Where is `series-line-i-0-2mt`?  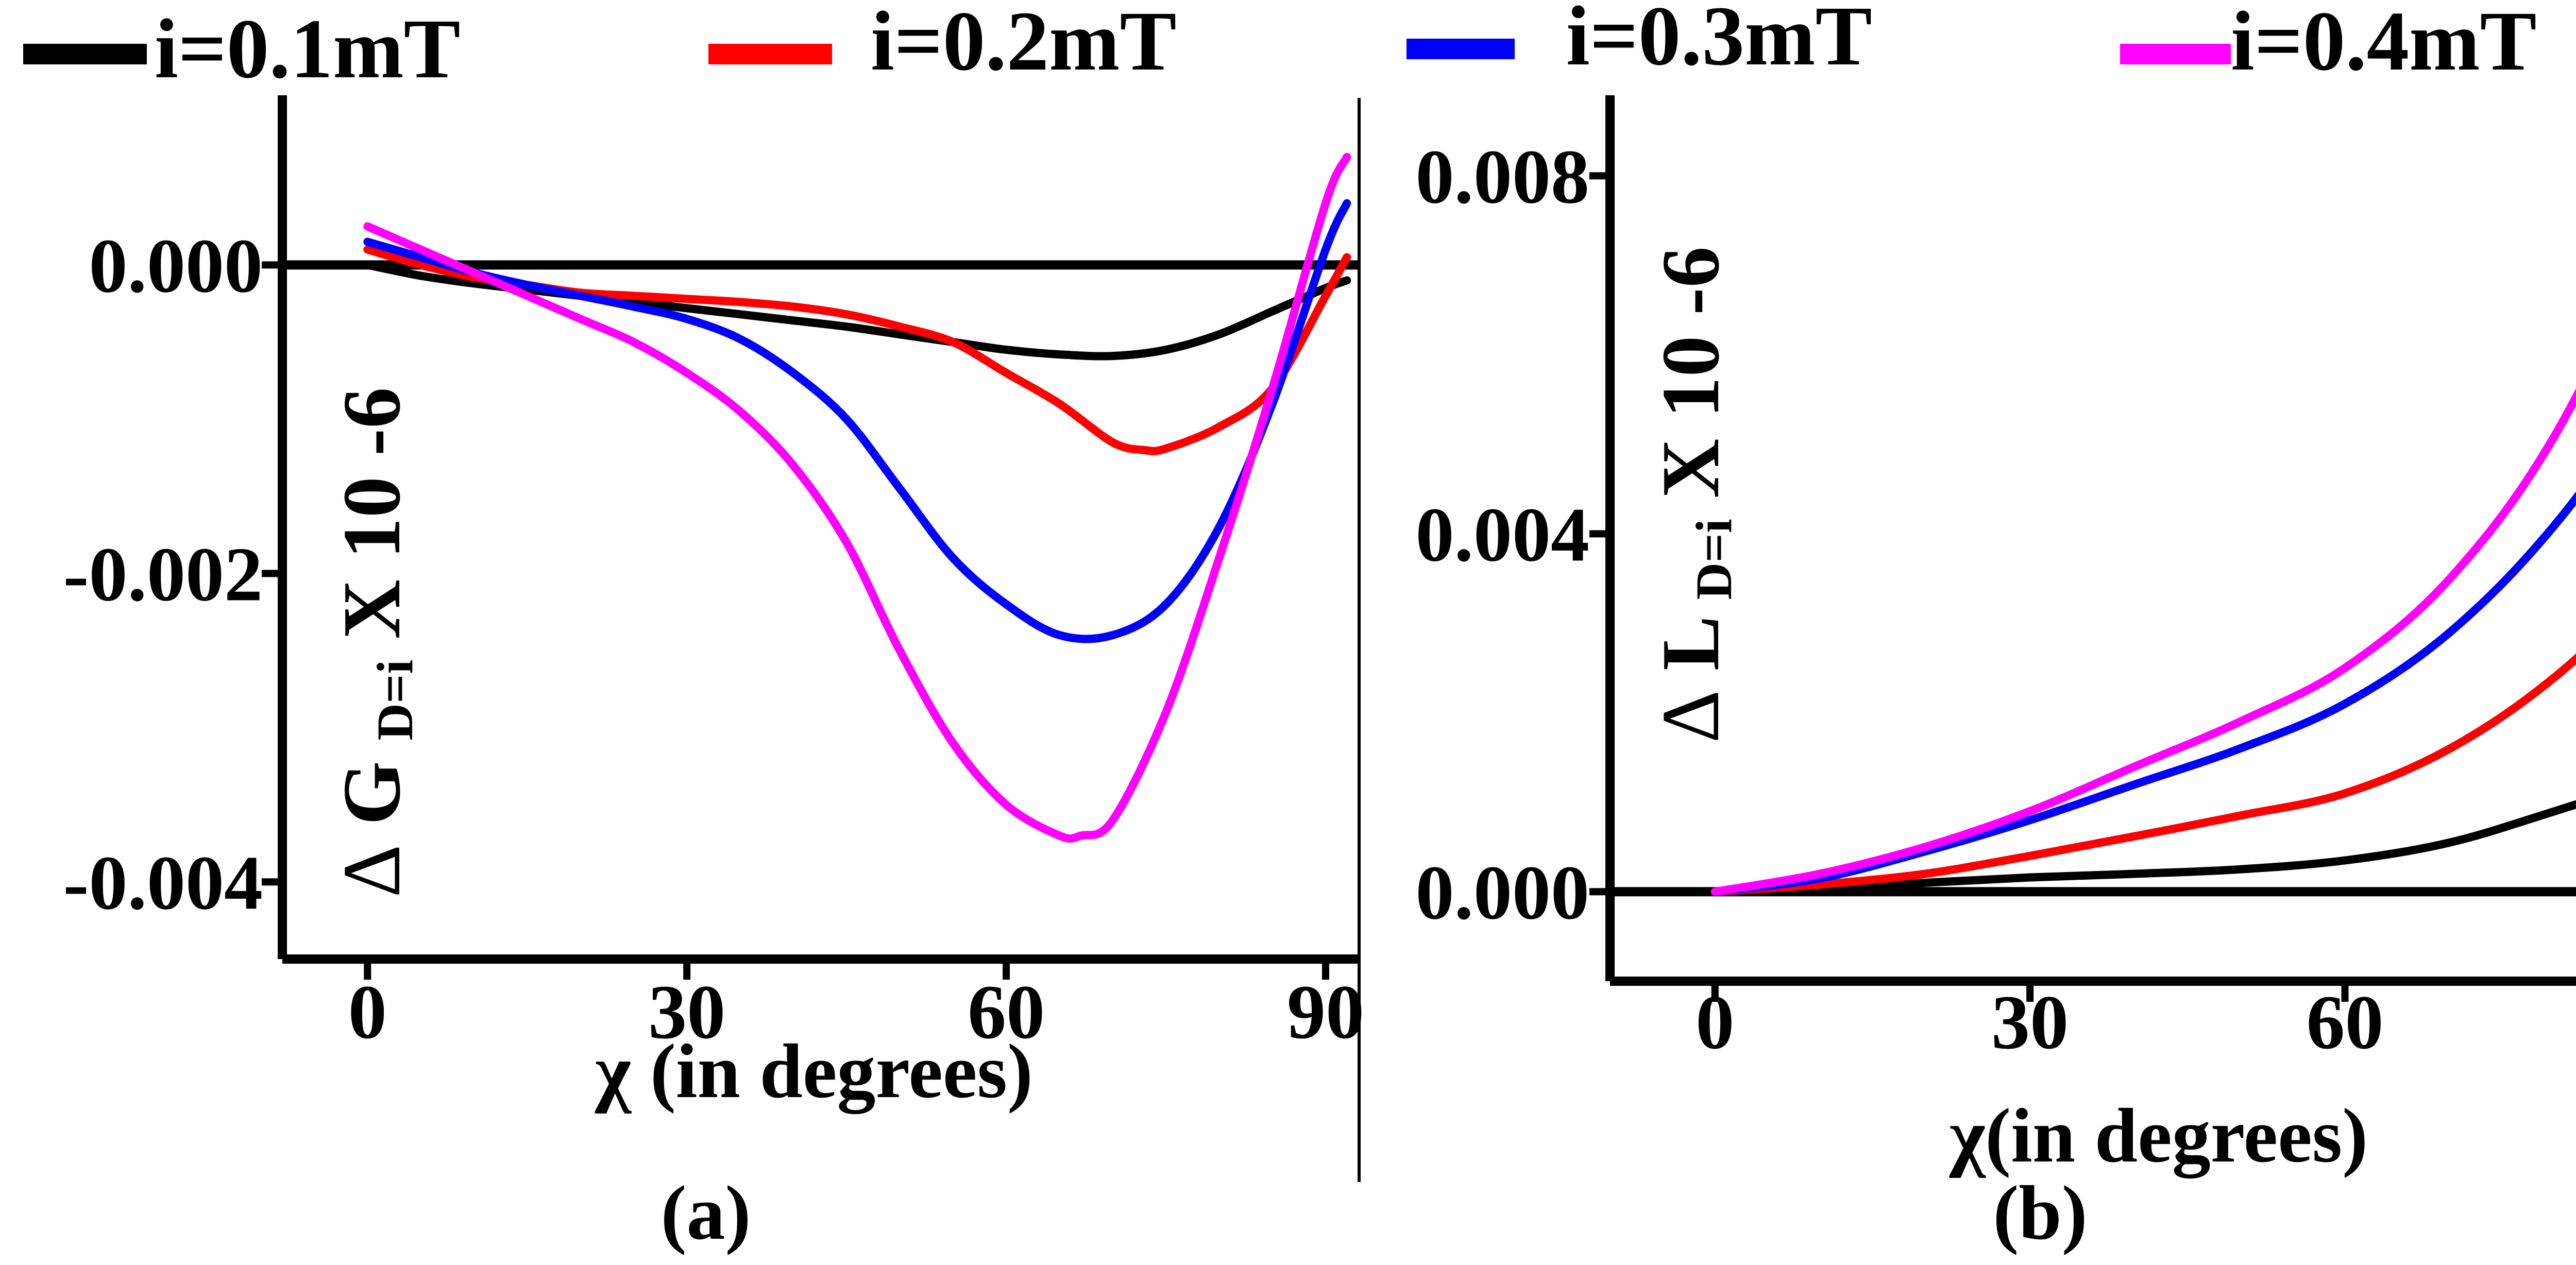 series-line-i-0-2mt is located at coordinates (2143, 774).